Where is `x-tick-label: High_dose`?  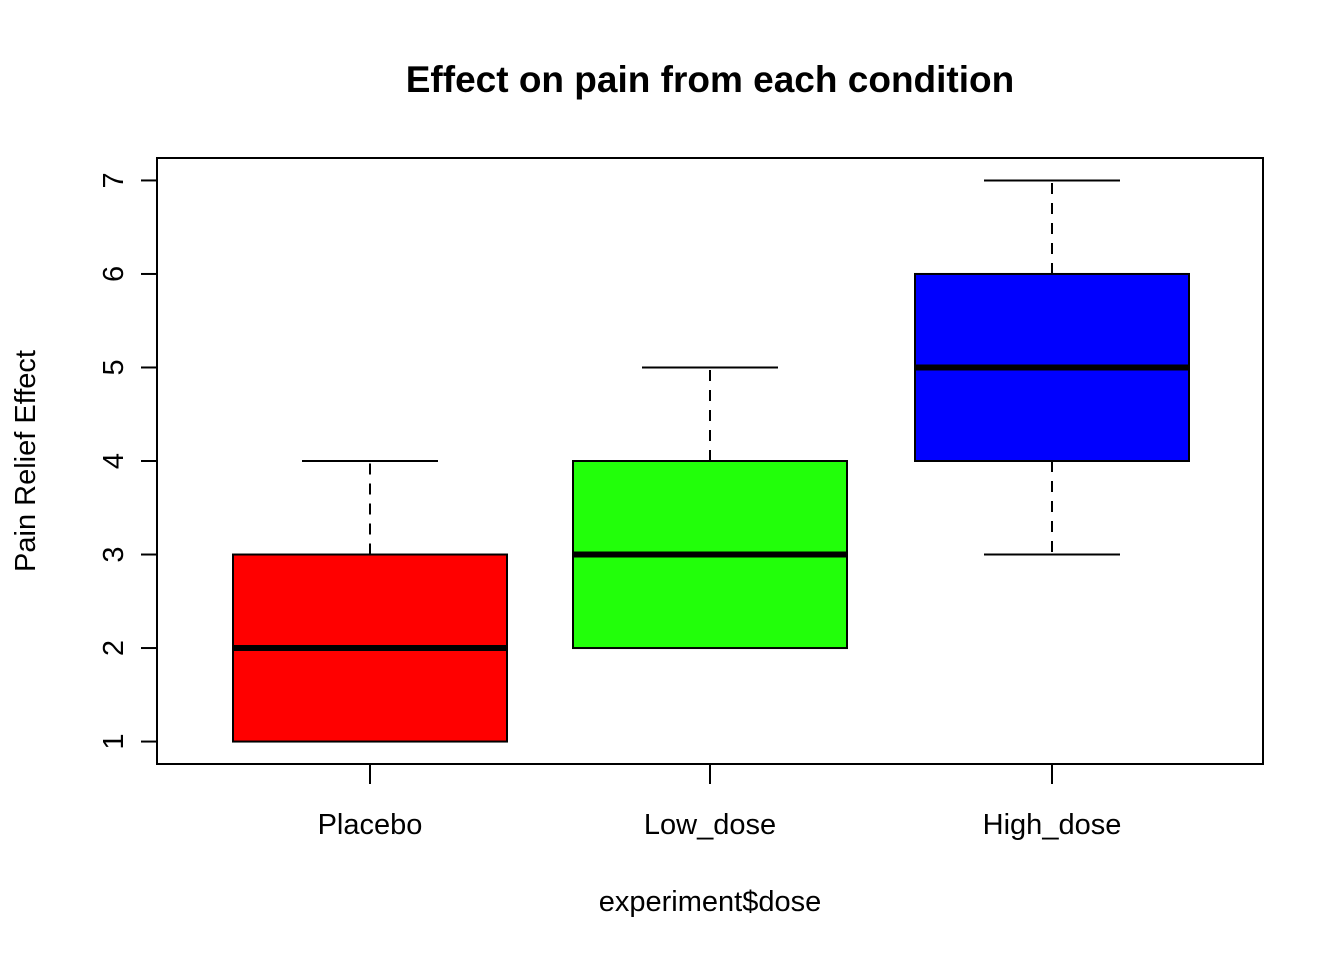 x-tick-label: High_dose is located at coordinates (1052, 825).